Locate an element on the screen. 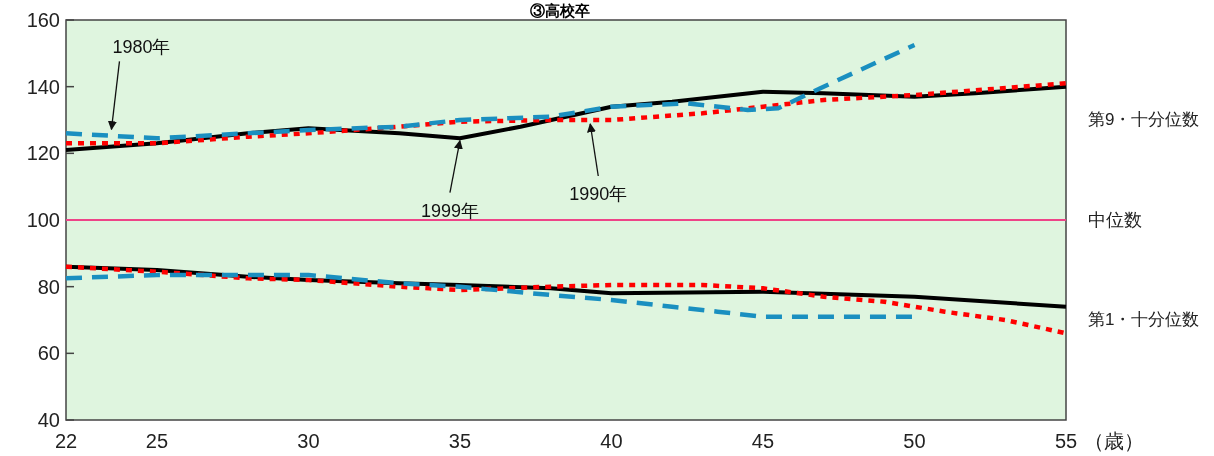  x-tick-label: 25 is located at coordinates (157, 441).